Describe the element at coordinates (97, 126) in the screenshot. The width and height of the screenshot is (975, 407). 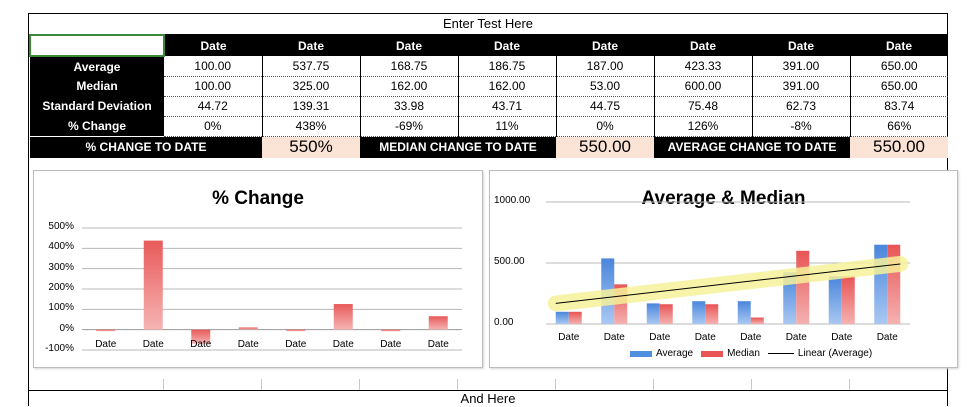
I see `row-label: % Change` at that location.